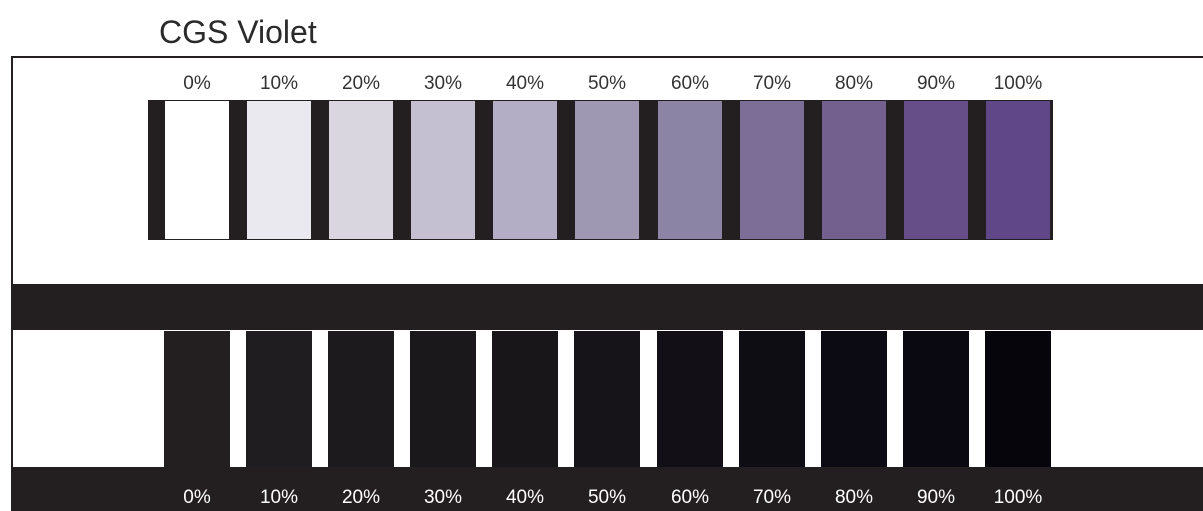  Describe the element at coordinates (361, 497) in the screenshot. I see `bottom-label-2: 20%` at that location.